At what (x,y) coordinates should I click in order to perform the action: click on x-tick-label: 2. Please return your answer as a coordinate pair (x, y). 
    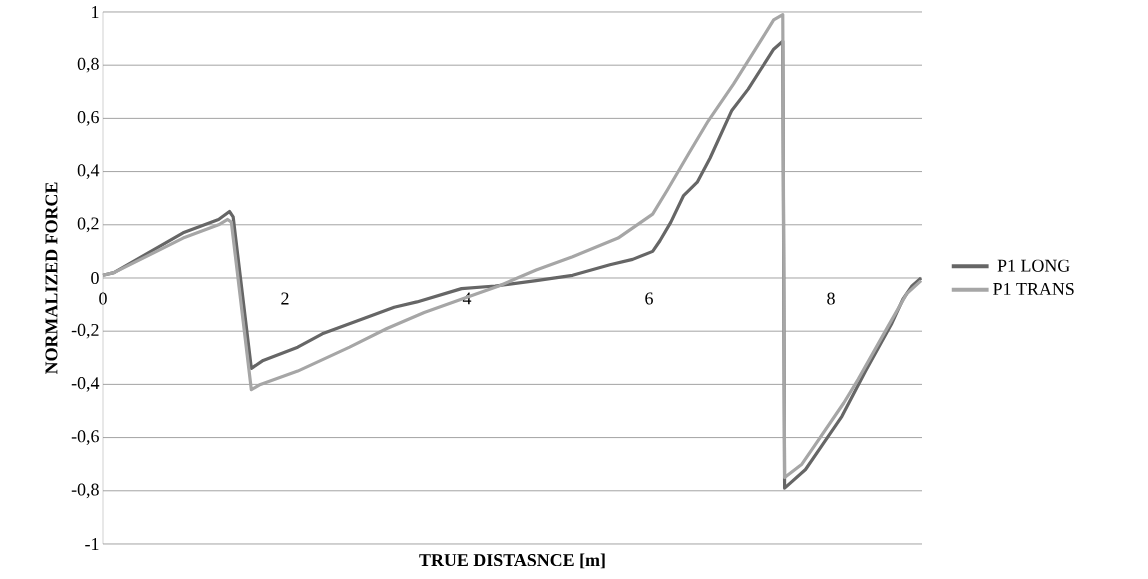
    Looking at the image, I should click on (285, 298).